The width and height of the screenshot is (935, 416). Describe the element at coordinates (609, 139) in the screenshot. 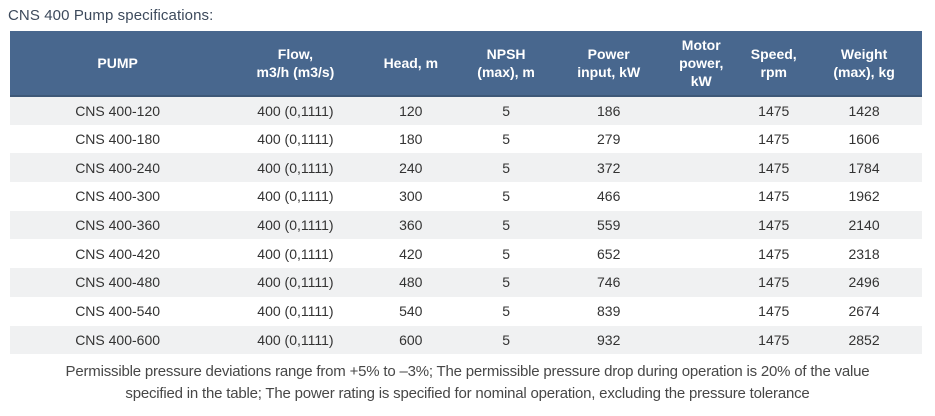

I see `cell-power_input: 279` at that location.